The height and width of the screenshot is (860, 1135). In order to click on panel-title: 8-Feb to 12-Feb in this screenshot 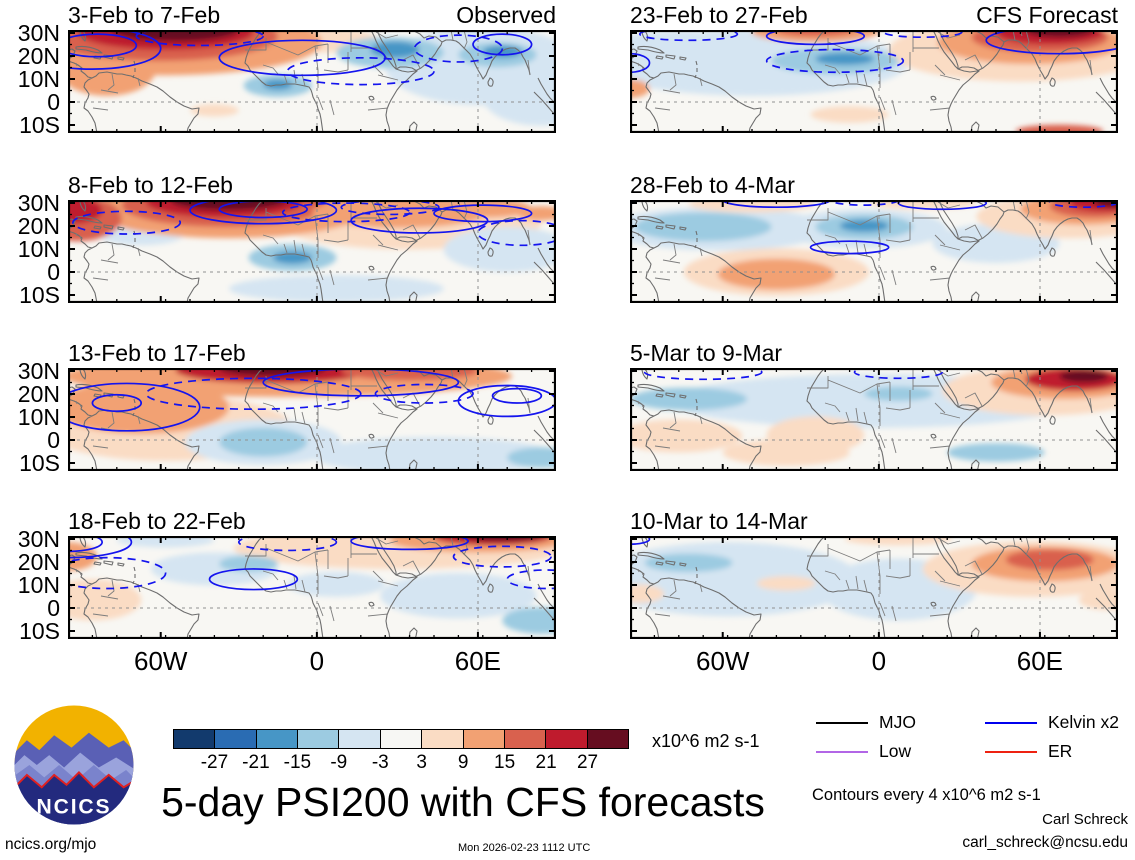, I will do `click(150, 185)`.